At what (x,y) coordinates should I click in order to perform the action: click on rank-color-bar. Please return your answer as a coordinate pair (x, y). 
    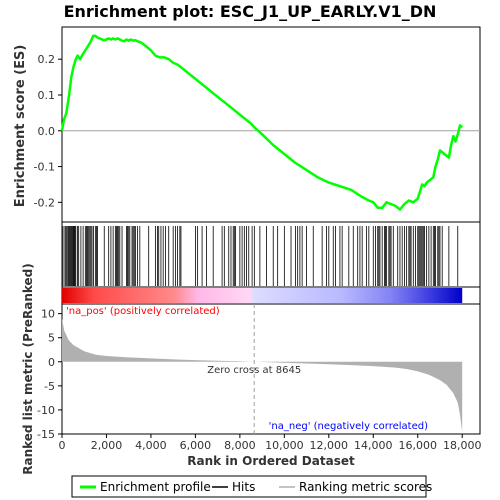
    Looking at the image, I should click on (271, 295).